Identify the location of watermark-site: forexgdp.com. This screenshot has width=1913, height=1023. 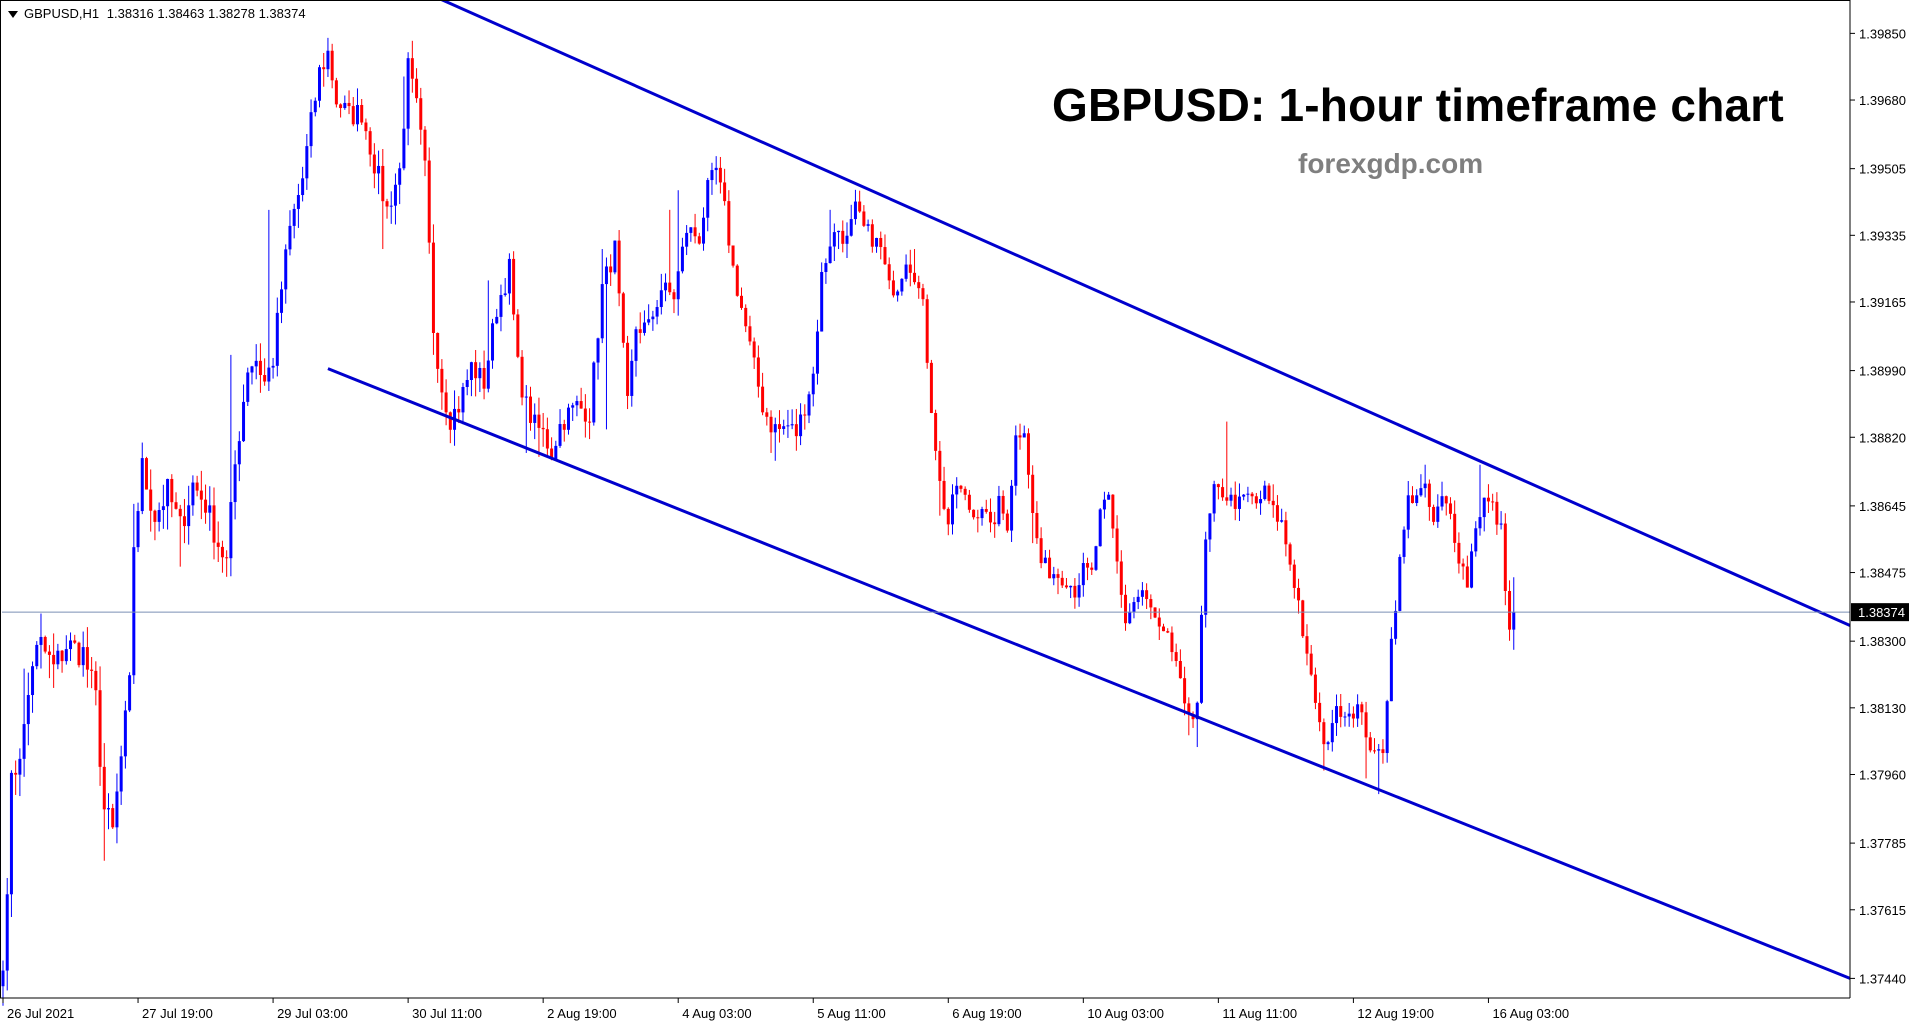
(1391, 163).